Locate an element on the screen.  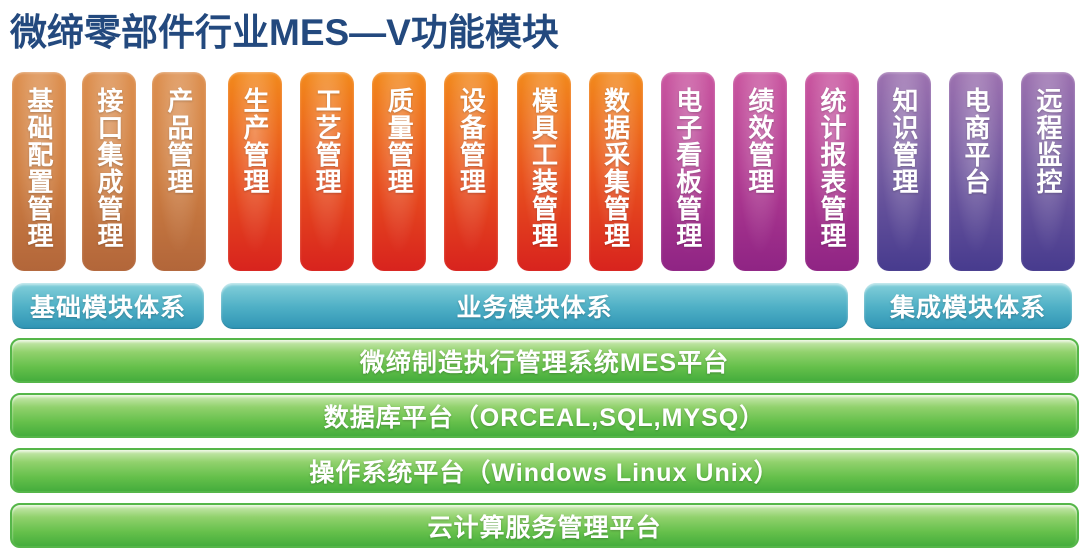
page-title: 微缔零部件行业MES—V功能模块 is located at coordinates (284, 32).